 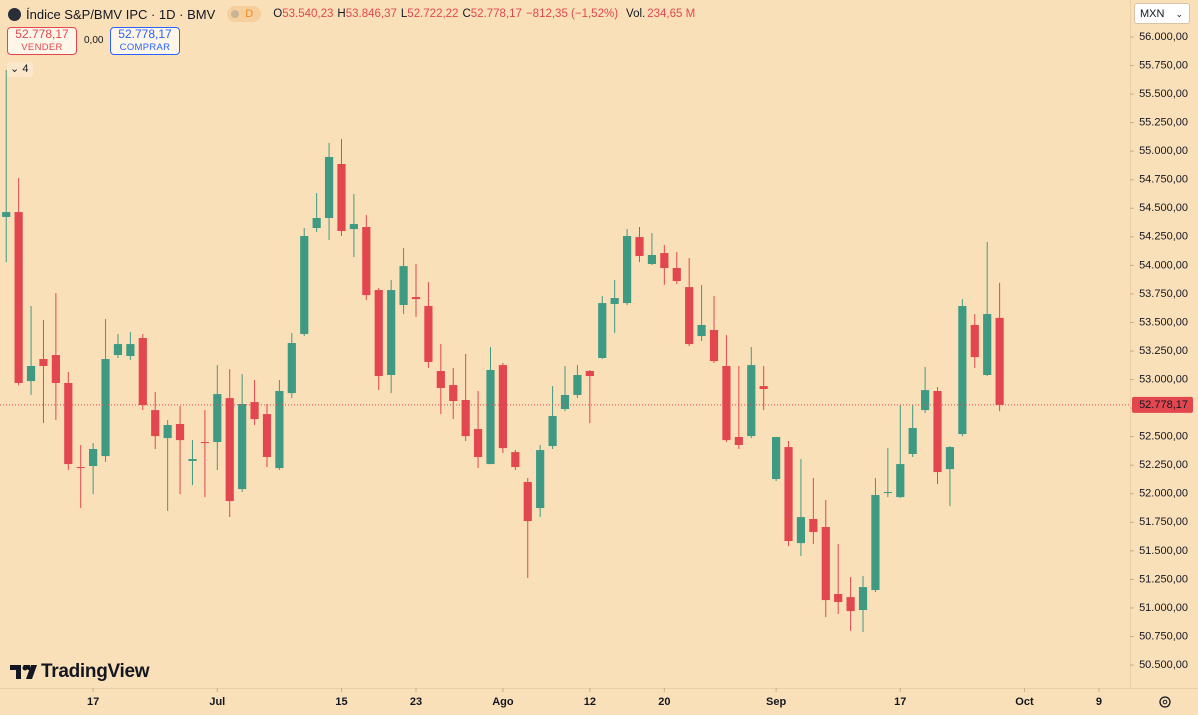 I want to click on y-tick-label: 55.000,00, so click(x=1163, y=151).